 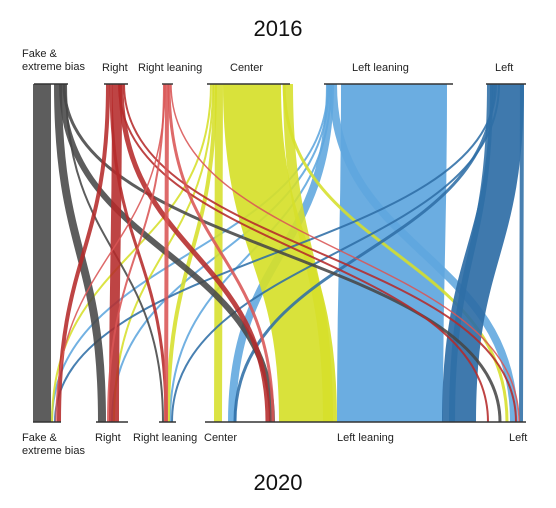 What do you see at coordinates (170, 68) in the screenshot?
I see `top-label-right-leaning: Right leaning` at bounding box center [170, 68].